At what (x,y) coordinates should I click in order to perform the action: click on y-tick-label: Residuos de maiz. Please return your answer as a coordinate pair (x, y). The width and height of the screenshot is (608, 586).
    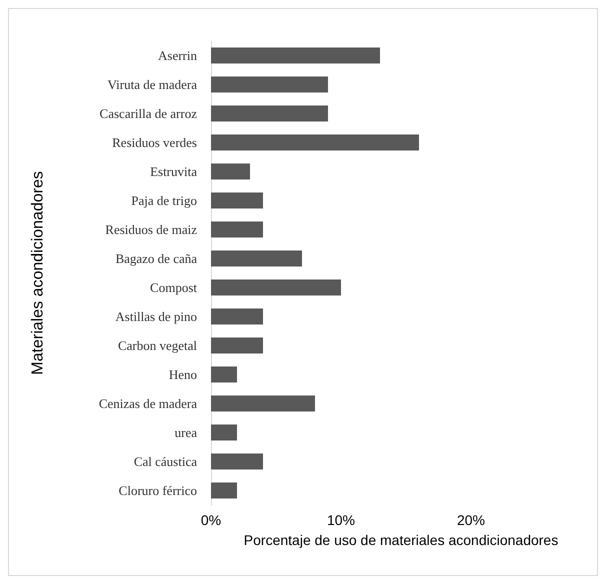
    Looking at the image, I should click on (151, 229).